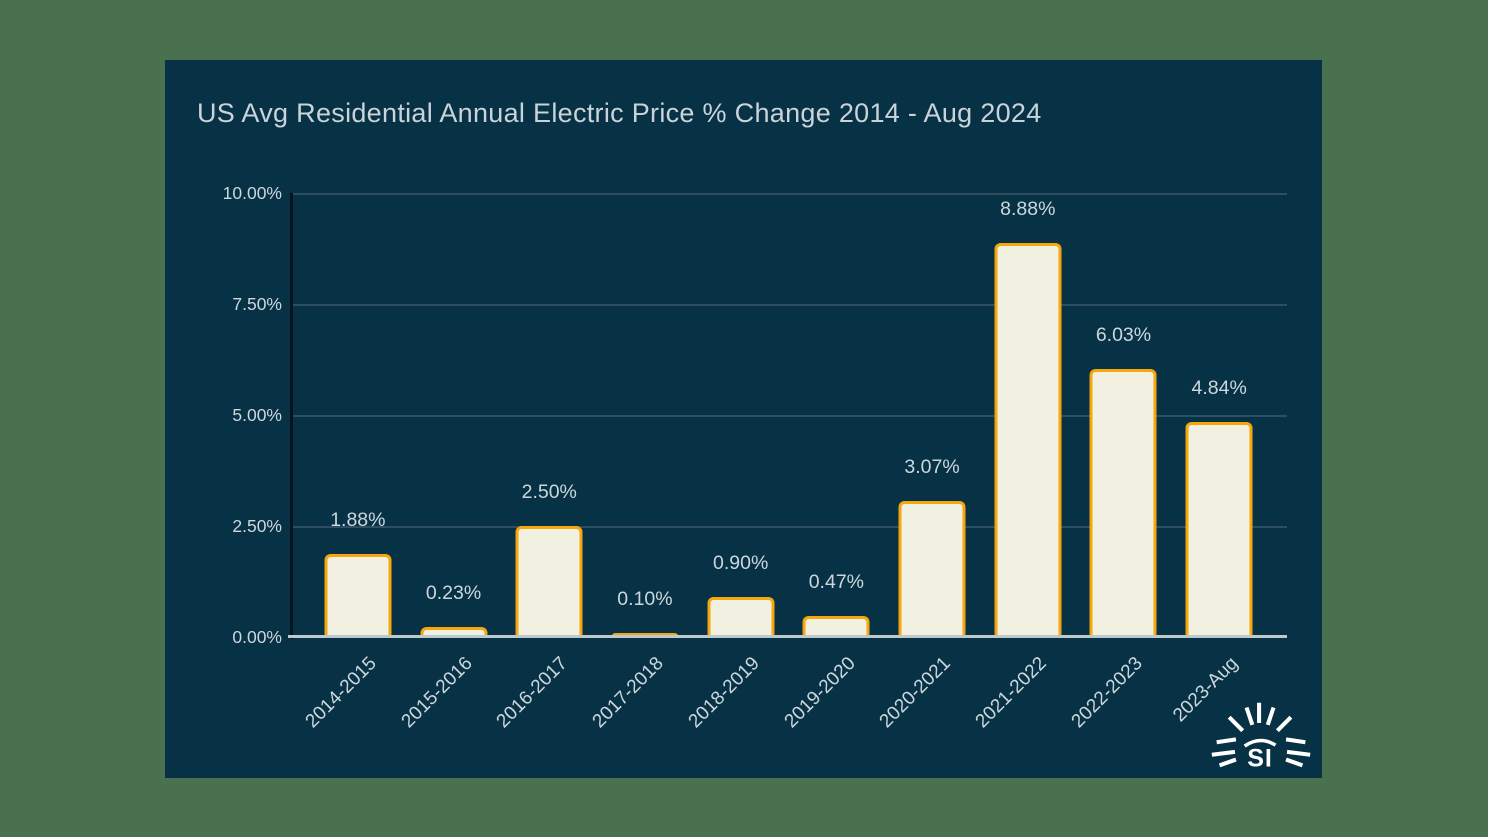 The width and height of the screenshot is (1488, 837). I want to click on x-axis-category-label: 2022-2023, so click(1107, 693).